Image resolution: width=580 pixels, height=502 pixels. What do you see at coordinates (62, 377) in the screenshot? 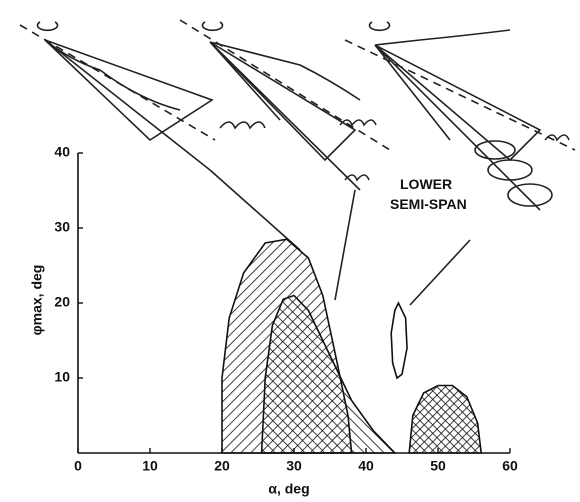
I see `y-tick-label: 10` at bounding box center [62, 377].